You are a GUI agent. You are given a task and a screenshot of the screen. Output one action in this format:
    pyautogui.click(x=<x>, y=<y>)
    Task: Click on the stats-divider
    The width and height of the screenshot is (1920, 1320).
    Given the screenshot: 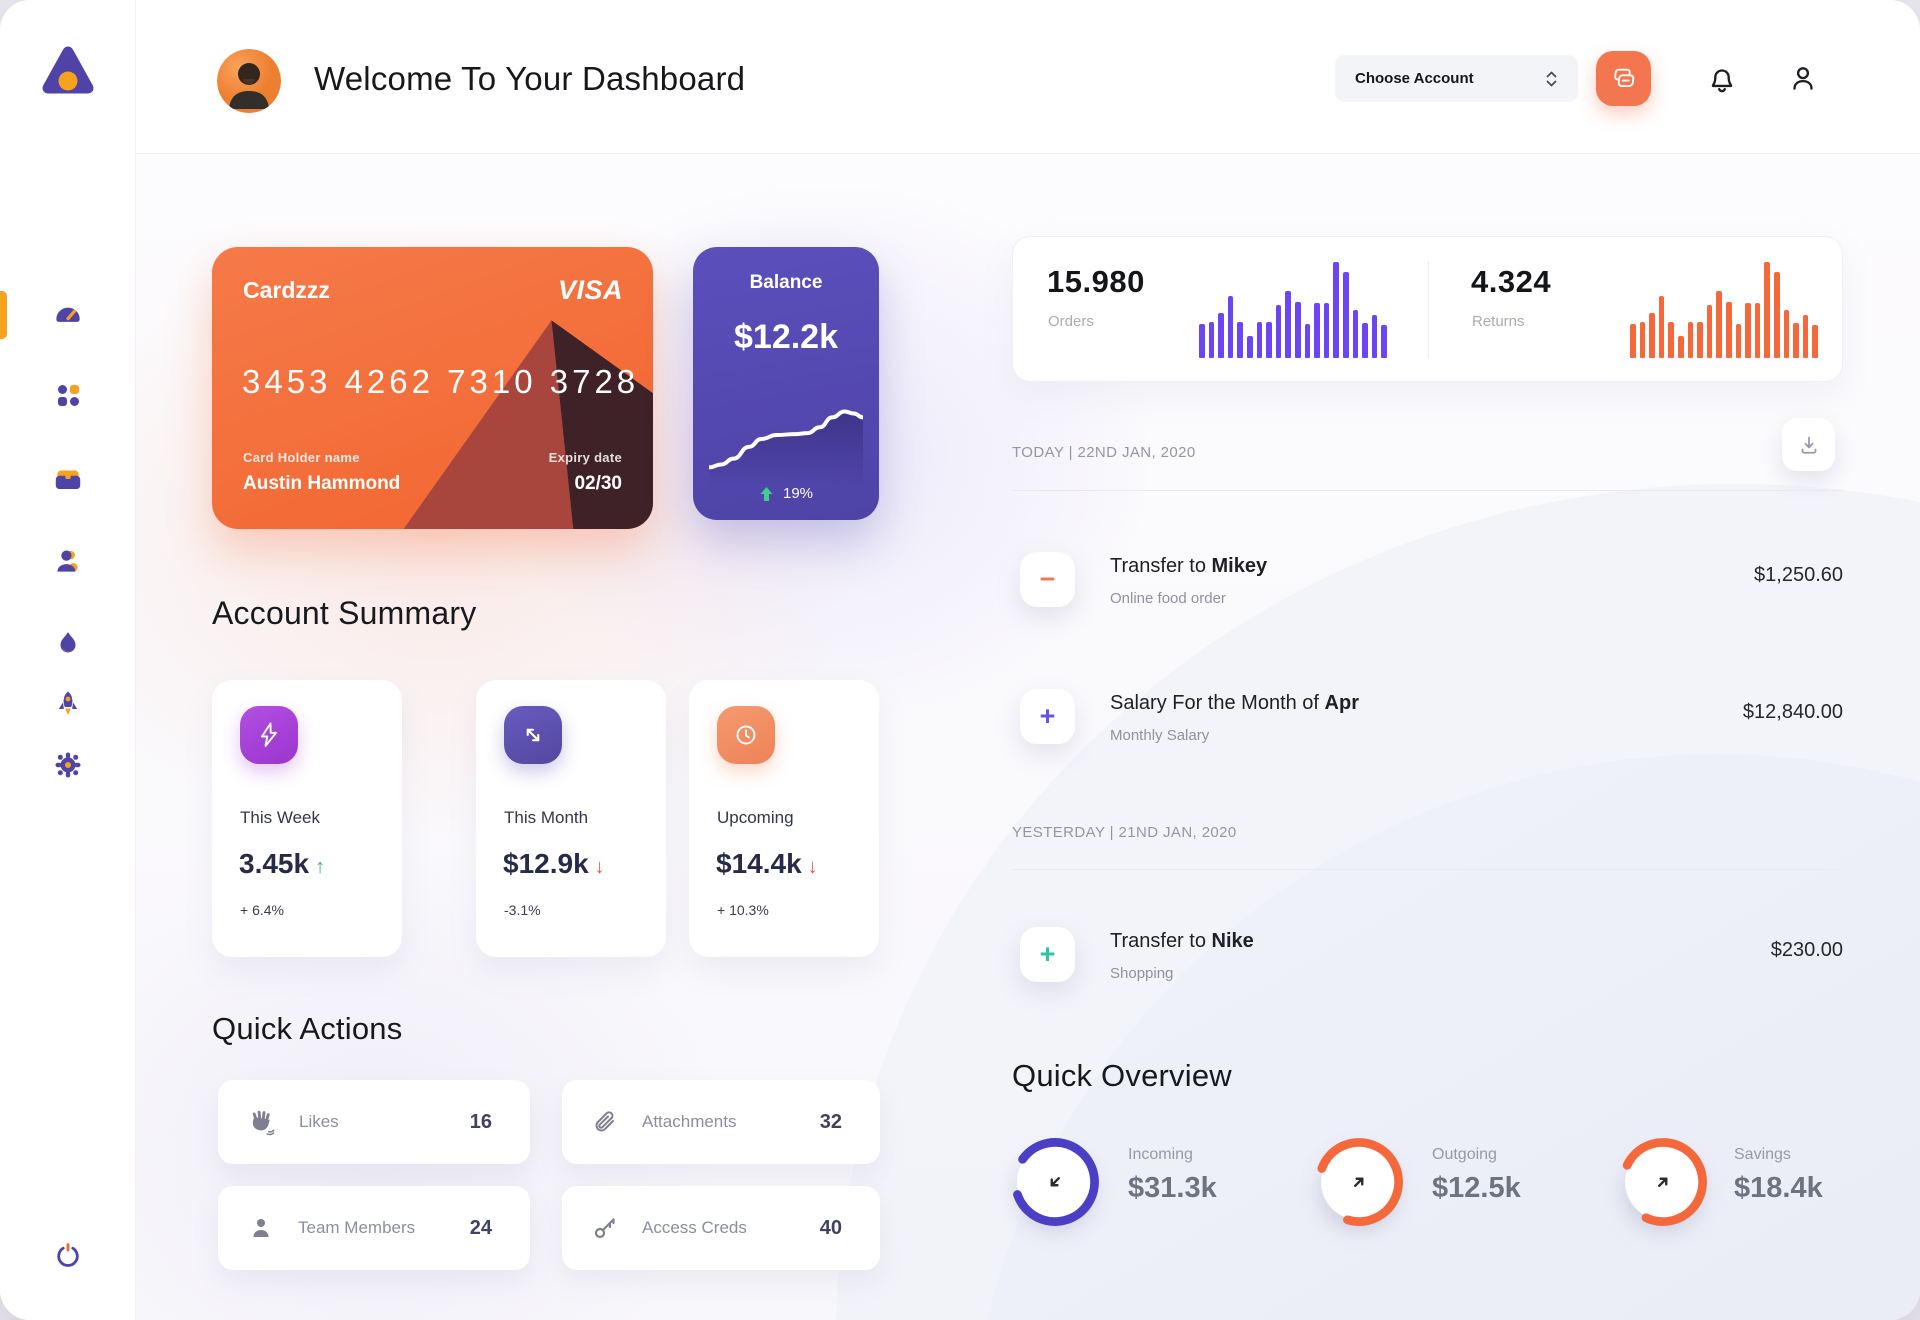 What is the action you would take?
    pyautogui.click(x=1428, y=310)
    